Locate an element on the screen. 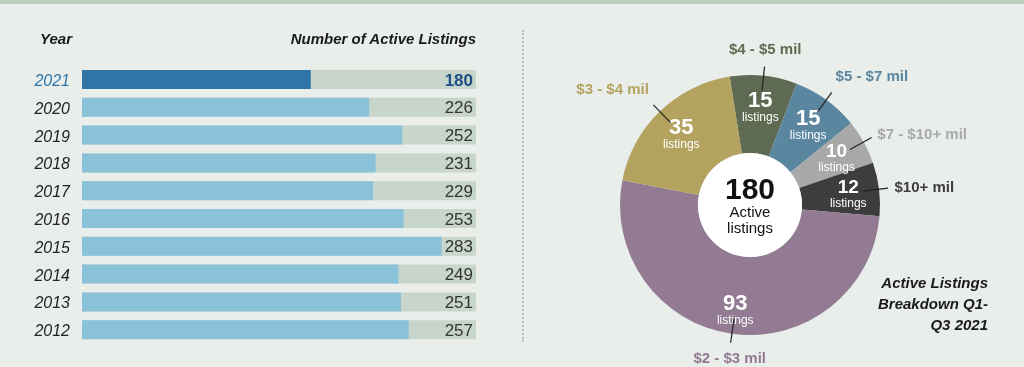  donut-slice is located at coordinates (750, 257).